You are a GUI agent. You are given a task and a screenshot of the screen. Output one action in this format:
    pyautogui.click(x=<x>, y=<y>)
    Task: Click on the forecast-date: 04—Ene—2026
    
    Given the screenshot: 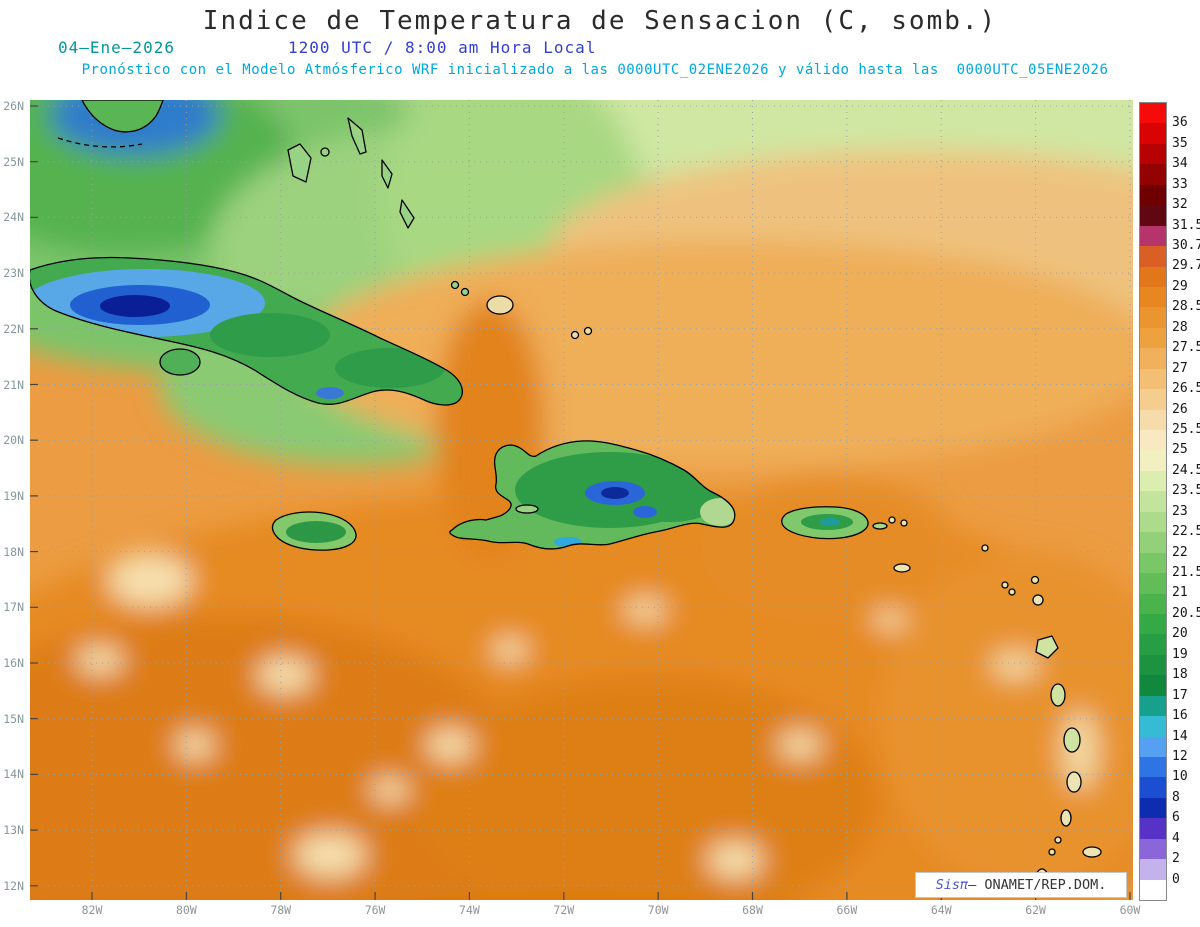 What is the action you would take?
    pyautogui.click(x=116, y=47)
    